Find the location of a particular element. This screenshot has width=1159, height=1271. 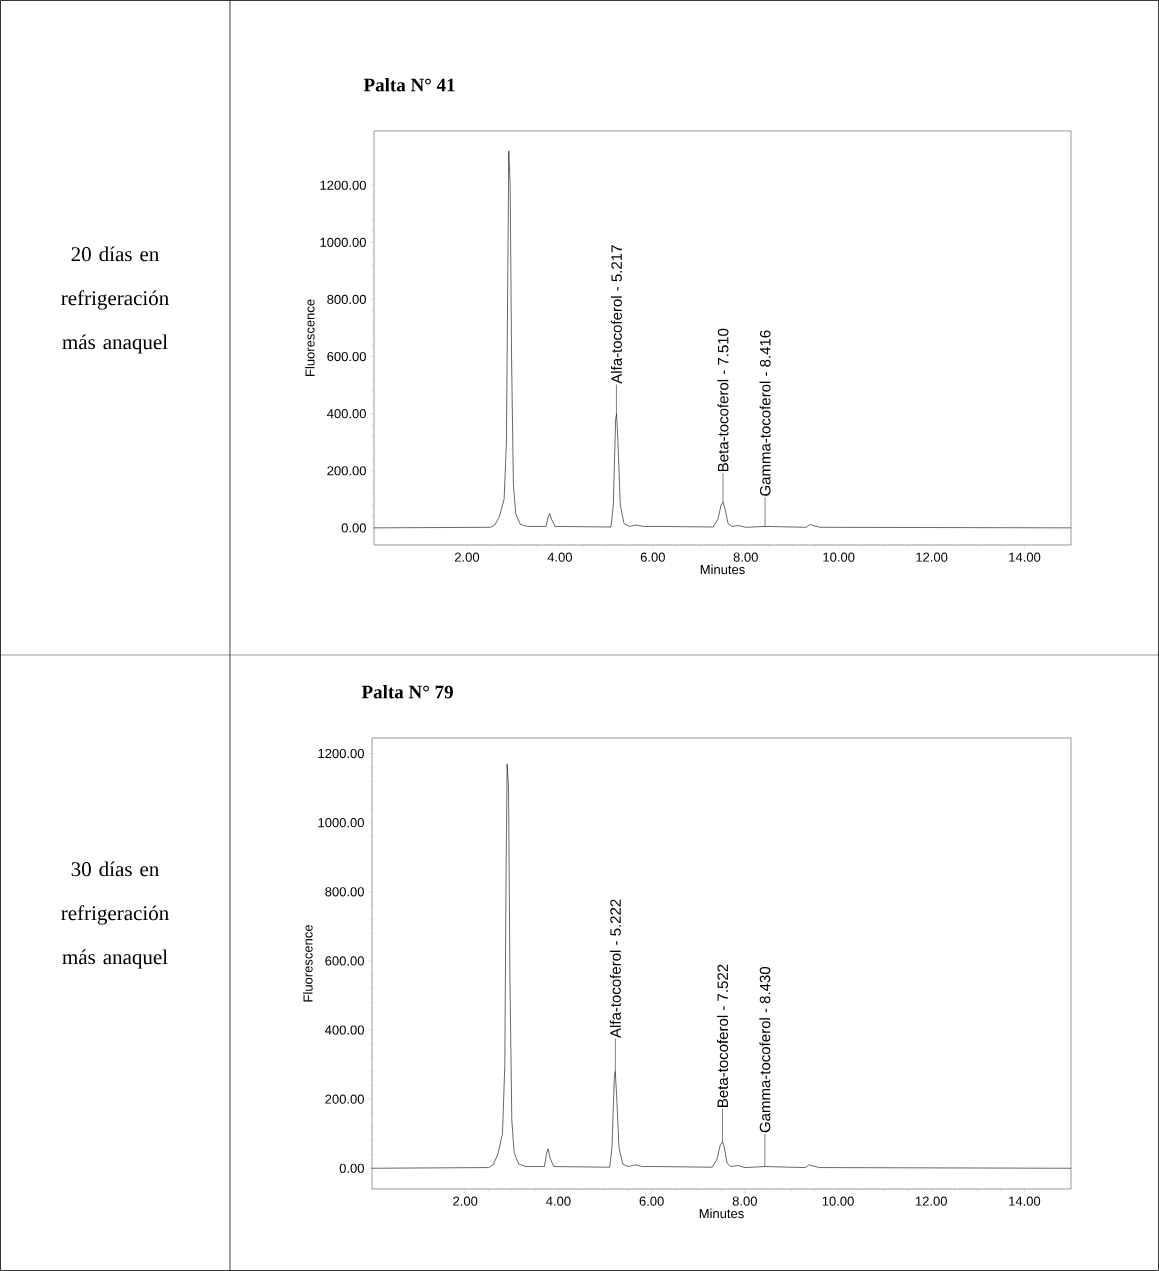

annotation: Beta-tocoferol - 7.522 is located at coordinates (723, 1035).